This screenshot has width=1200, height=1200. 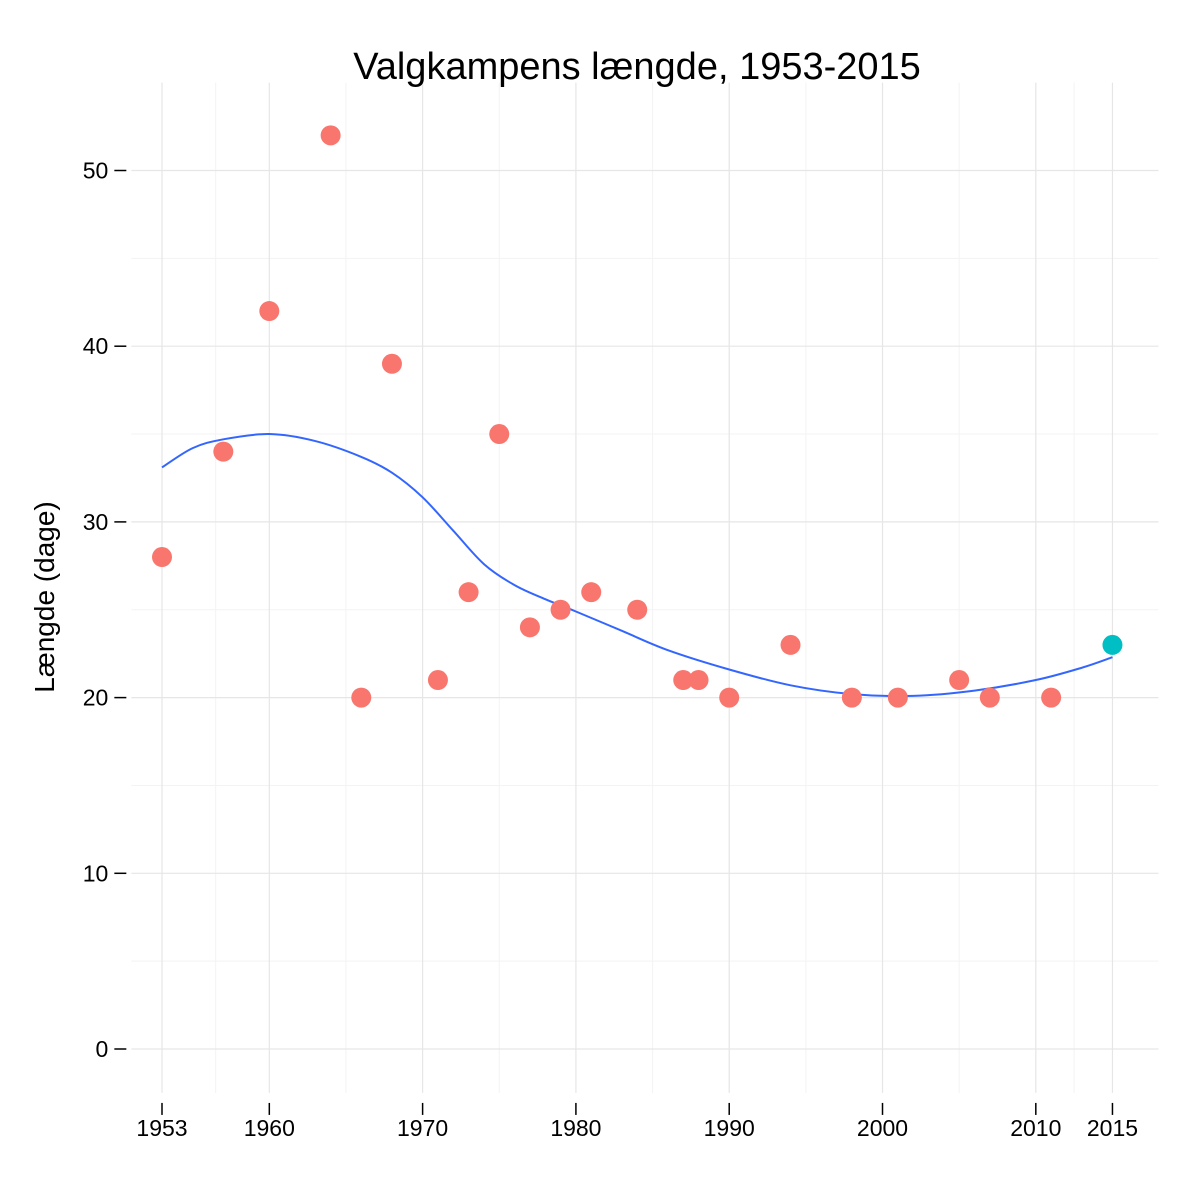 I want to click on chart-title: Valgkampens længde, 1953-2015, so click(x=637, y=67).